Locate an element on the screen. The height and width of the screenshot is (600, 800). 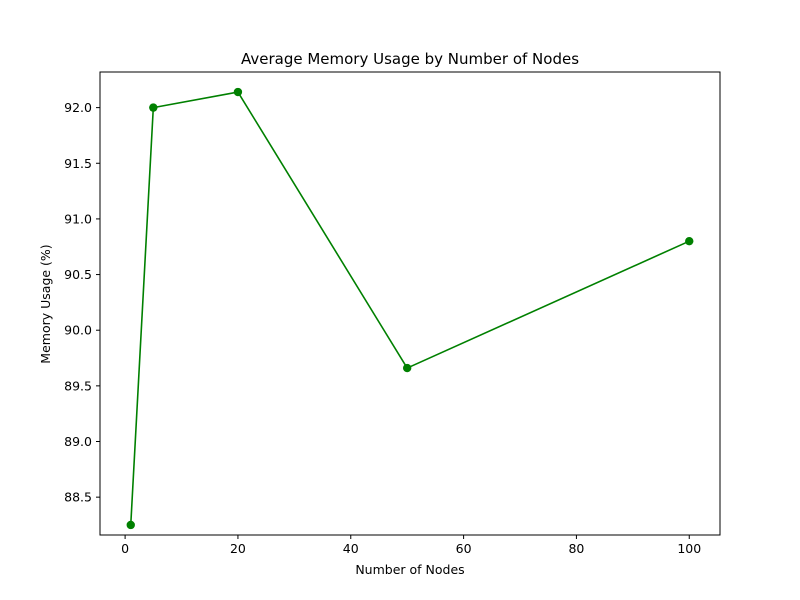
x-axis-label: Number of Nodes is located at coordinates (409, 569).